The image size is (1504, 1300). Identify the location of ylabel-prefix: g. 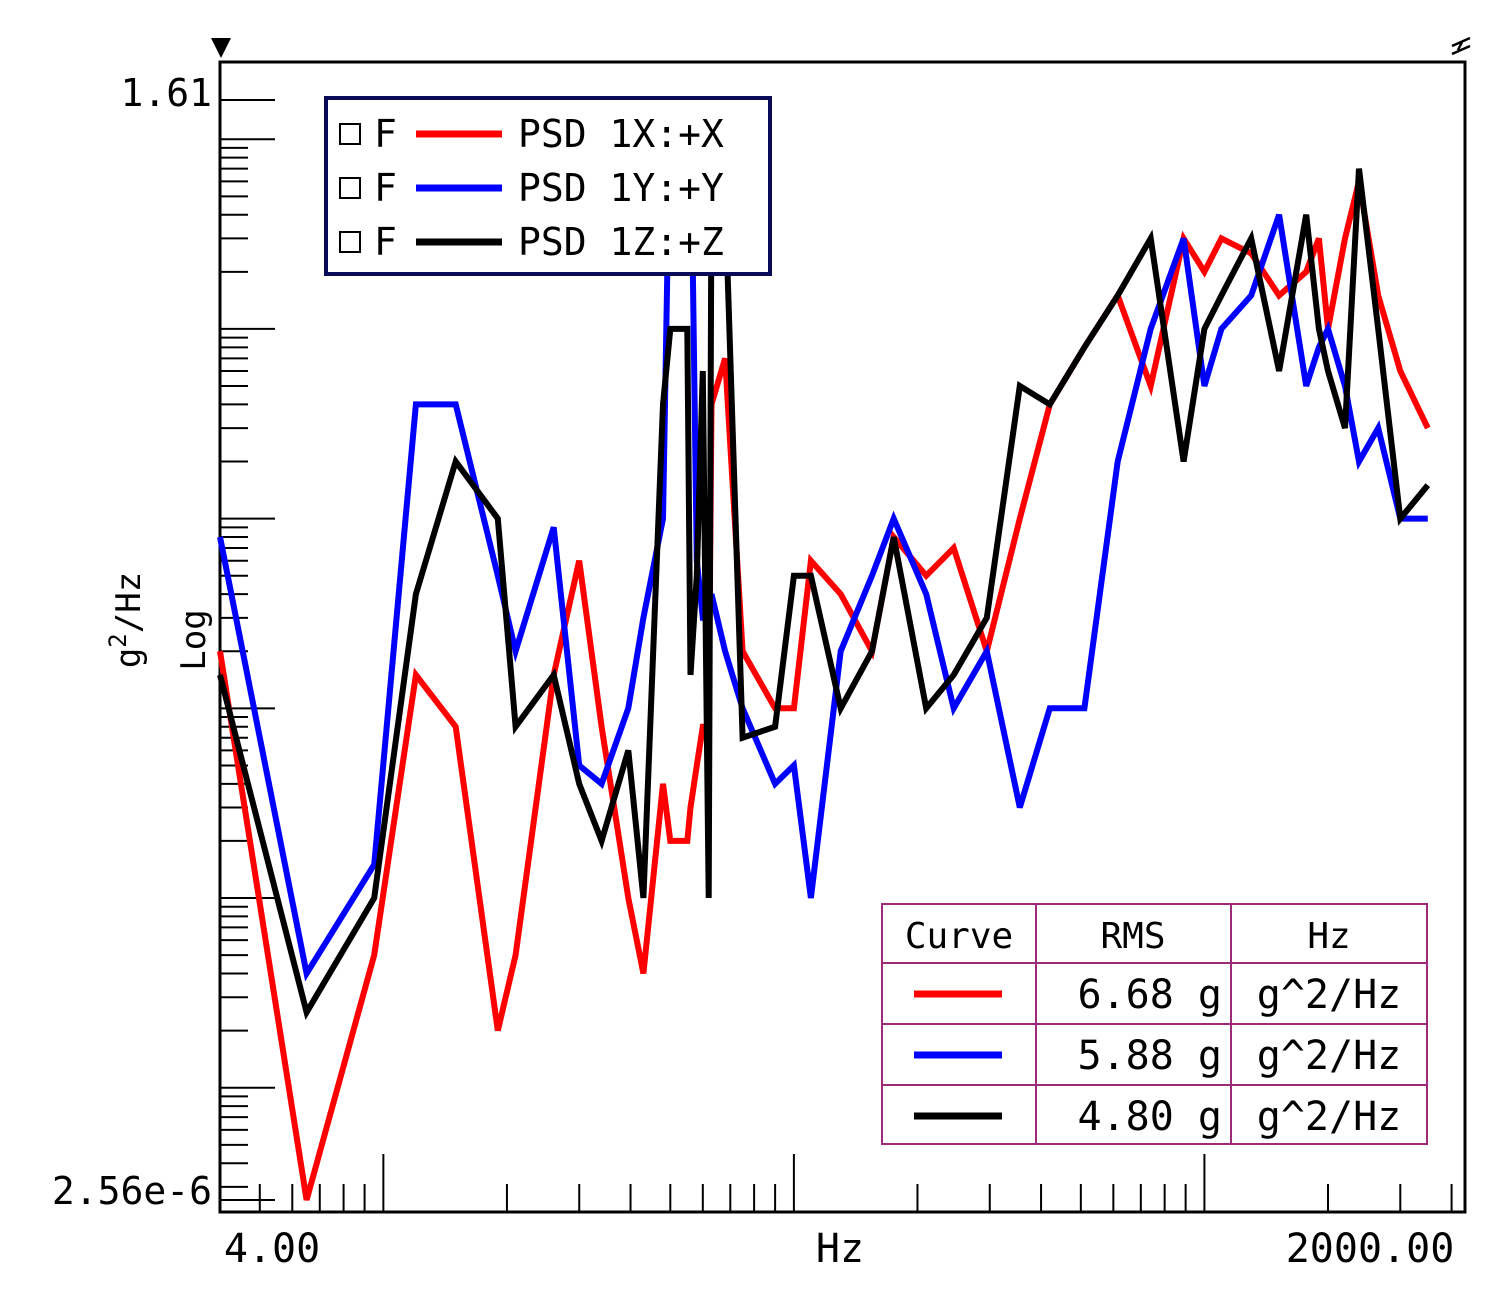
(129, 658).